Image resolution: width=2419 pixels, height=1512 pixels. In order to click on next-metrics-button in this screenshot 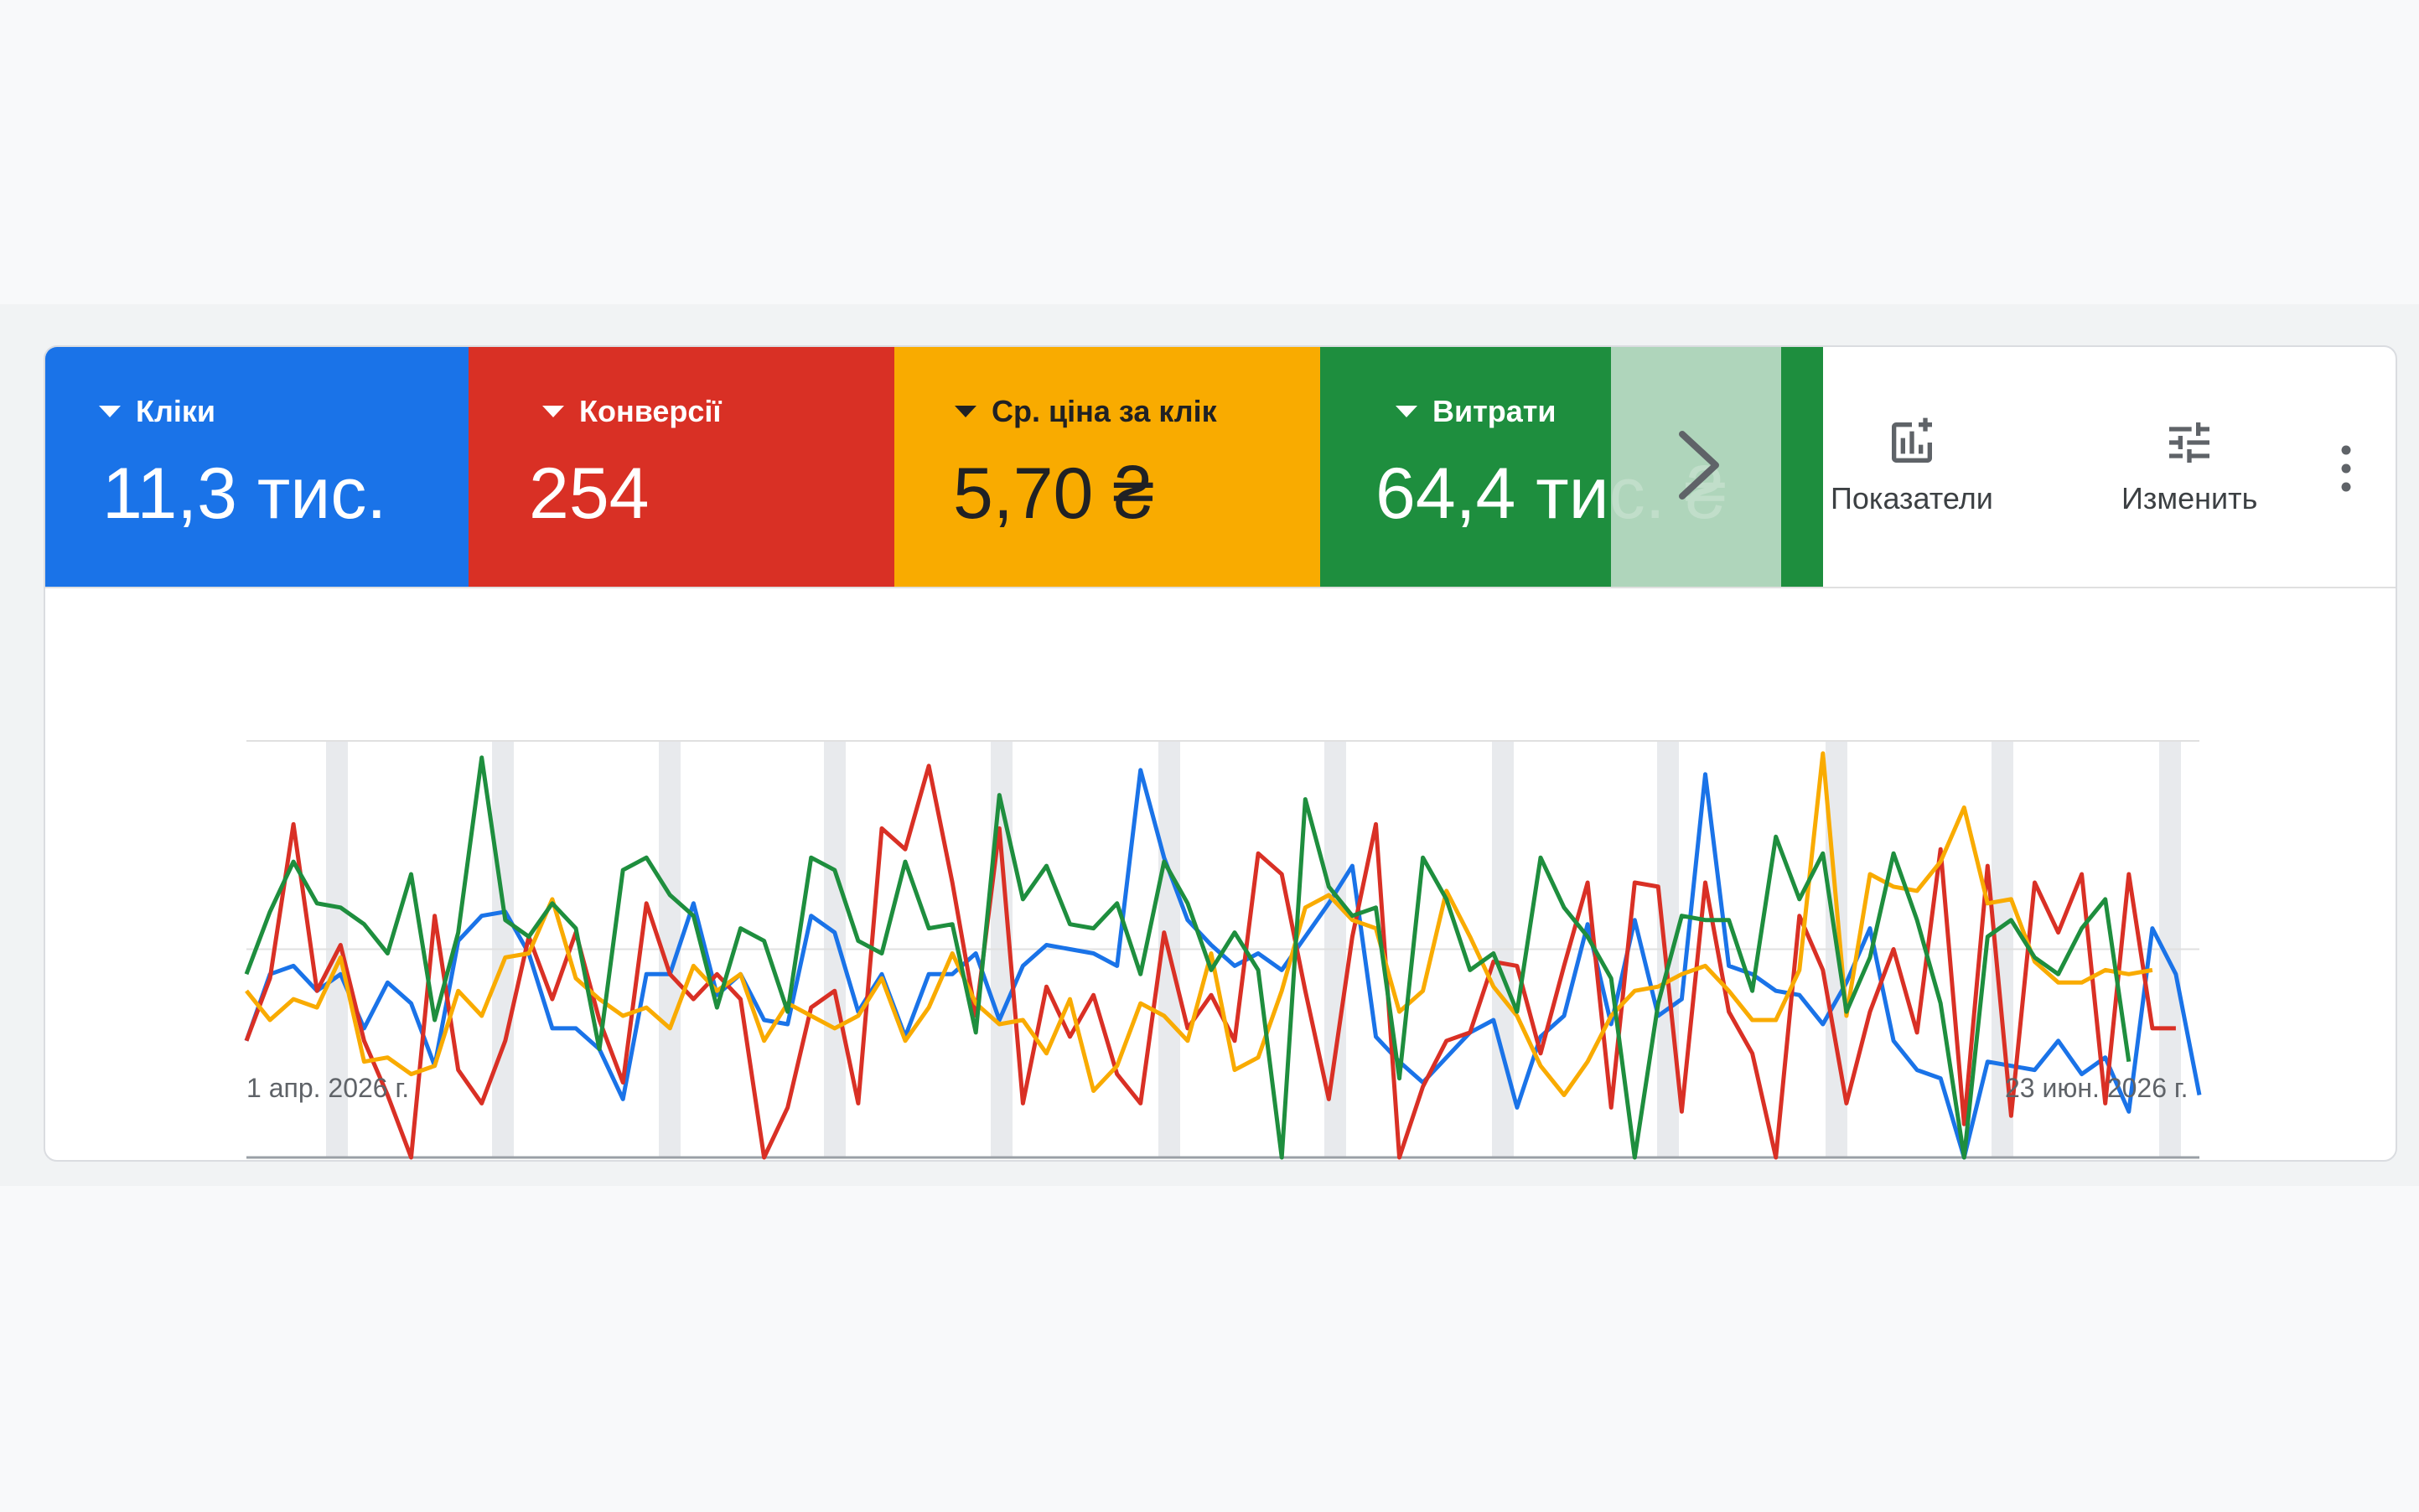, I will do `click(1700, 465)`.